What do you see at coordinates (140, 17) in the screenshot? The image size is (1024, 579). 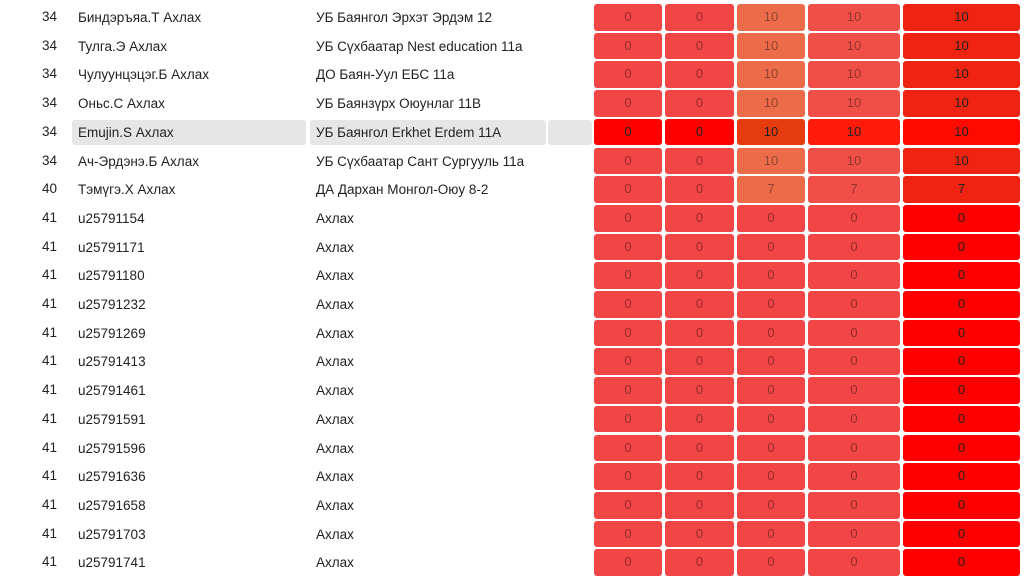 I see `contestant-name: Биндэръяа.Т Ахлах` at bounding box center [140, 17].